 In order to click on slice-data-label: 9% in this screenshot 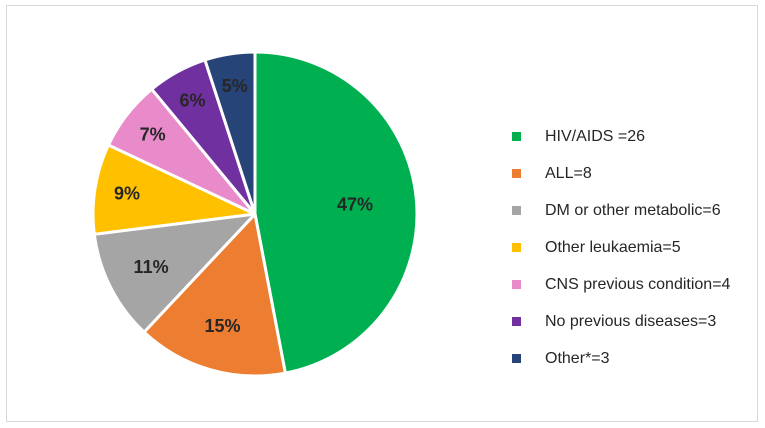, I will do `click(127, 194)`.